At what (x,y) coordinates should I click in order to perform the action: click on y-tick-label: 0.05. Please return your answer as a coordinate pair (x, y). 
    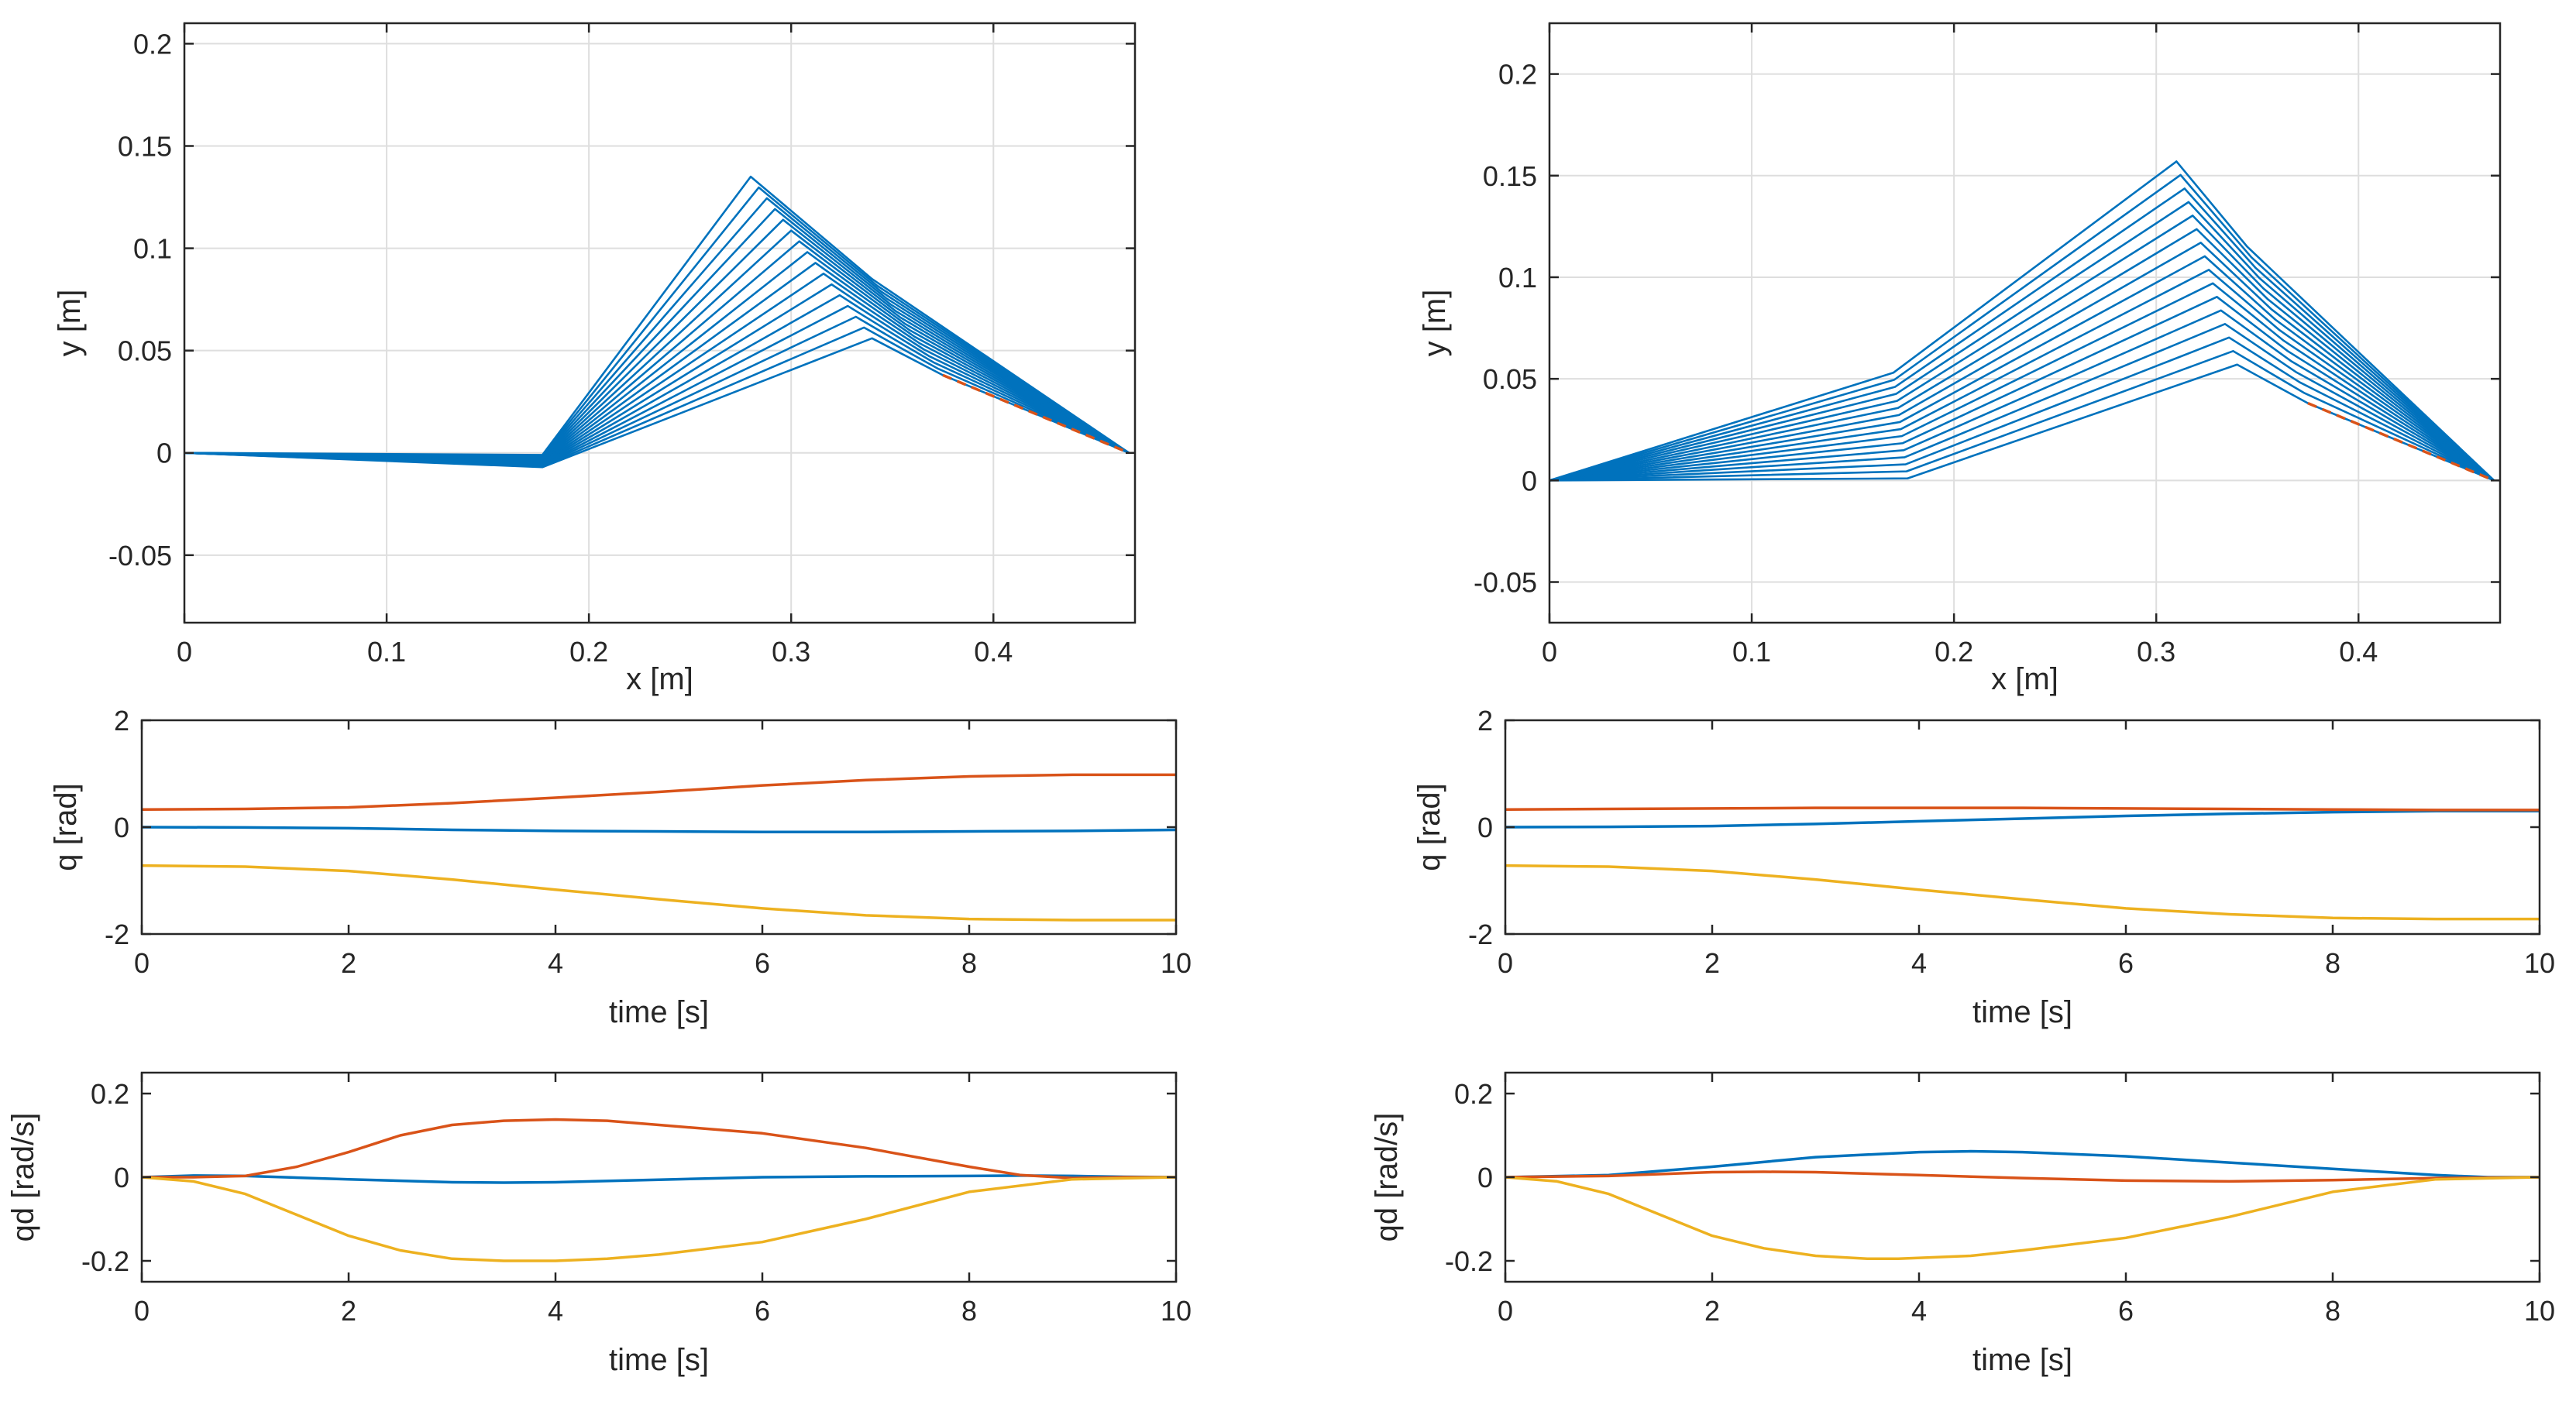
    Looking at the image, I should click on (1510, 379).